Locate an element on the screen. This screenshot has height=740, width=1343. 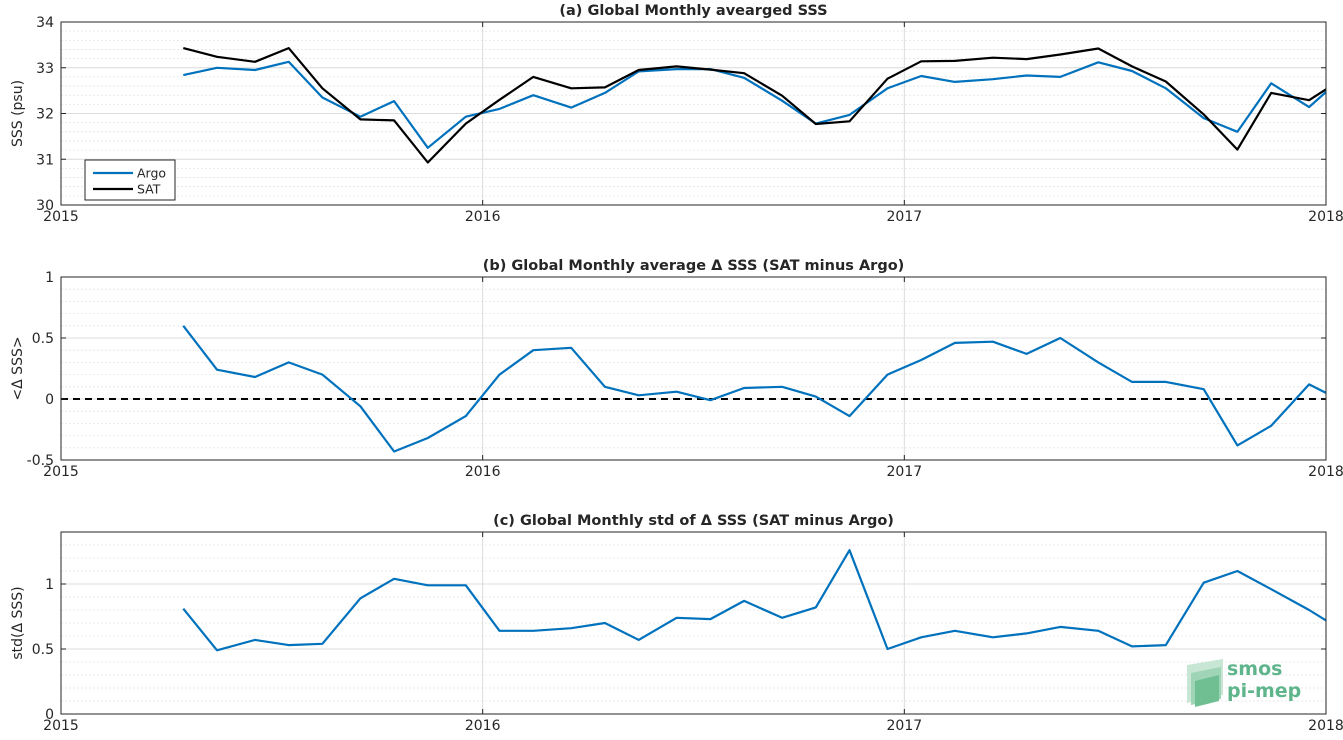
logo-waves-icon is located at coordinates (1205, 683).